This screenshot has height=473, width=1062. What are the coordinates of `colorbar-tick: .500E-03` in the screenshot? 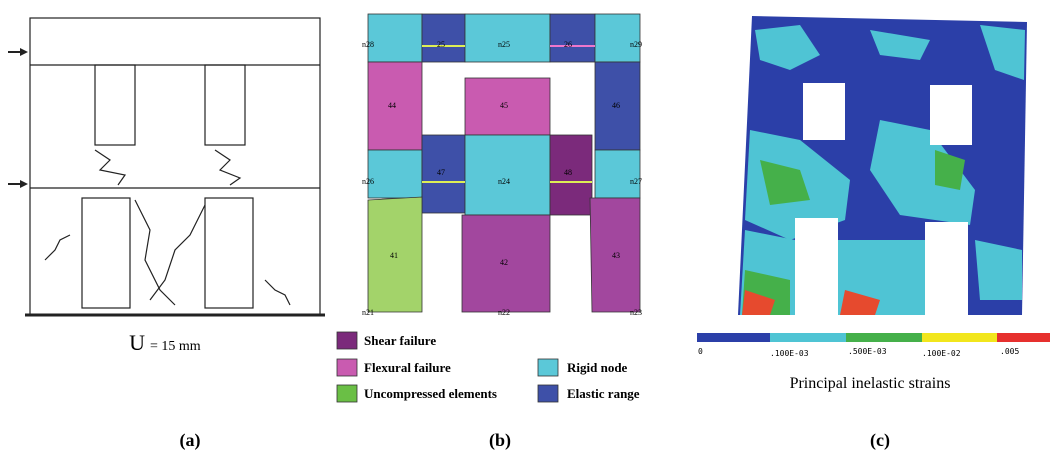 It's located at (867, 351).